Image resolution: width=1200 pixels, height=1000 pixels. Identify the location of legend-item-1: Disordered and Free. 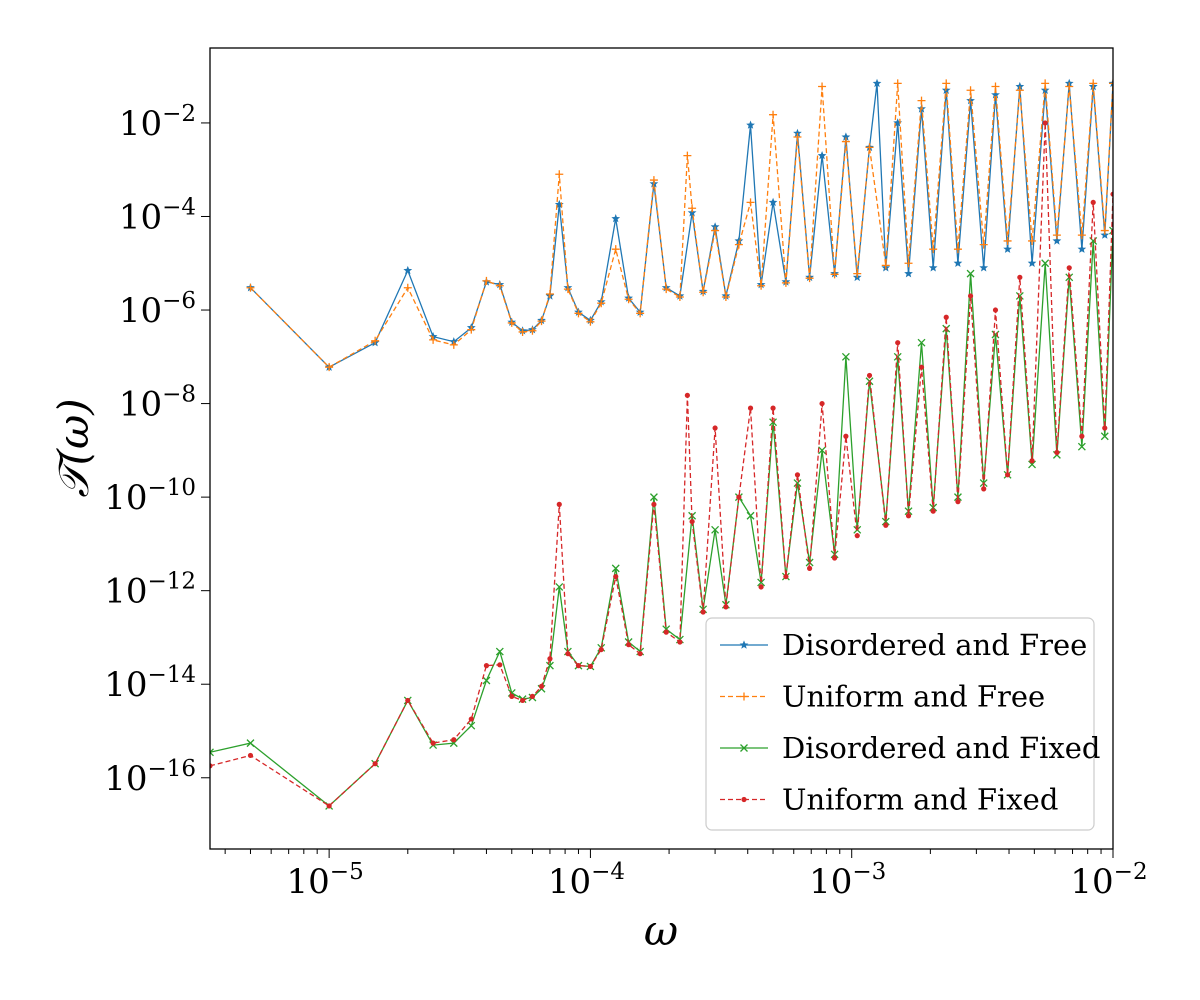
(903, 645).